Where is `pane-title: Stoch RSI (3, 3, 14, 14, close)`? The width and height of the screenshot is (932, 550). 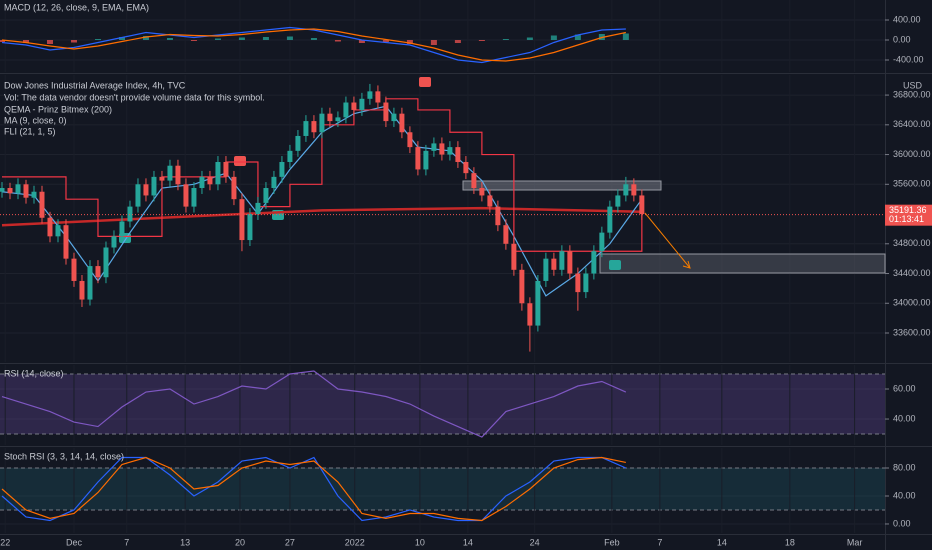
pane-title: Stoch RSI (3, 3, 14, 14, close) is located at coordinates (64, 456).